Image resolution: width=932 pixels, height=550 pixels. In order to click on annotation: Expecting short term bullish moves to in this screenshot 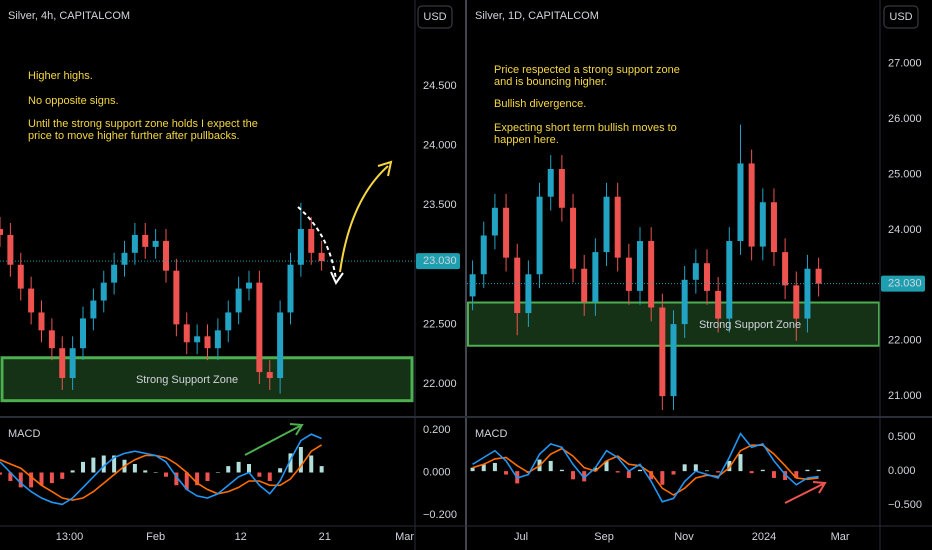, I will do `click(585, 128)`.